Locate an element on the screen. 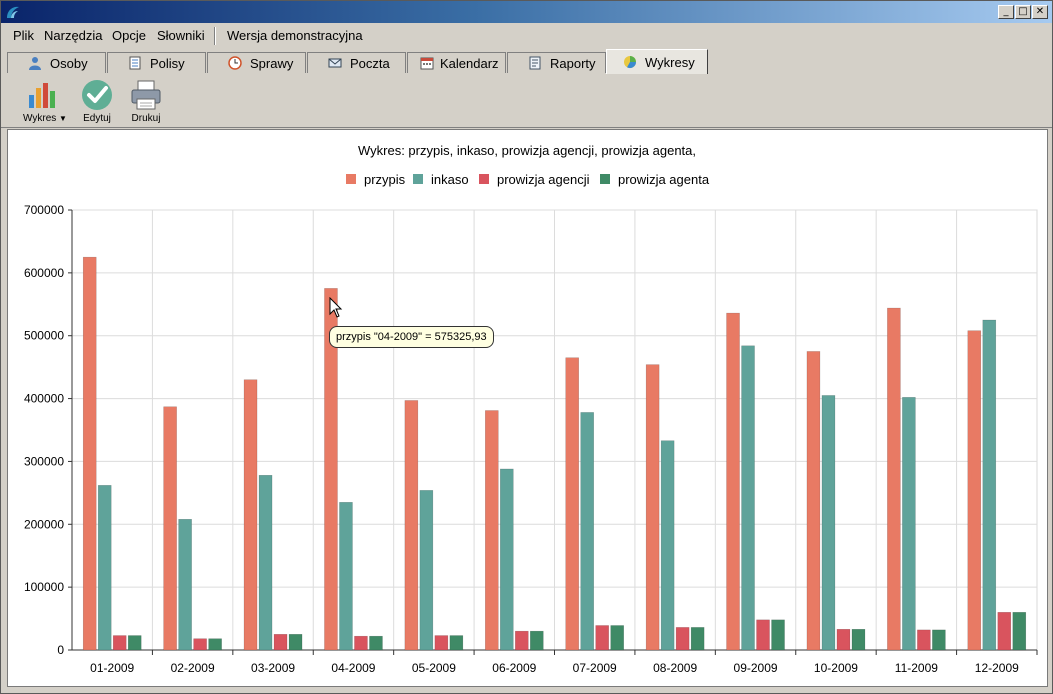 The width and height of the screenshot is (1053, 694). x-tick-label: 05-2009 is located at coordinates (434, 668).